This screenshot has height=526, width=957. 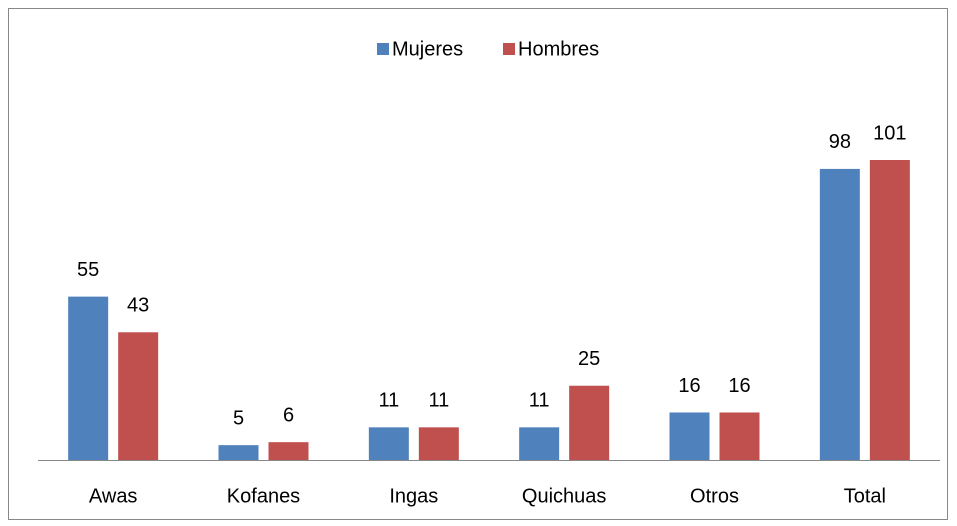 What do you see at coordinates (865, 496) in the screenshot?
I see `x-tick-label: Total` at bounding box center [865, 496].